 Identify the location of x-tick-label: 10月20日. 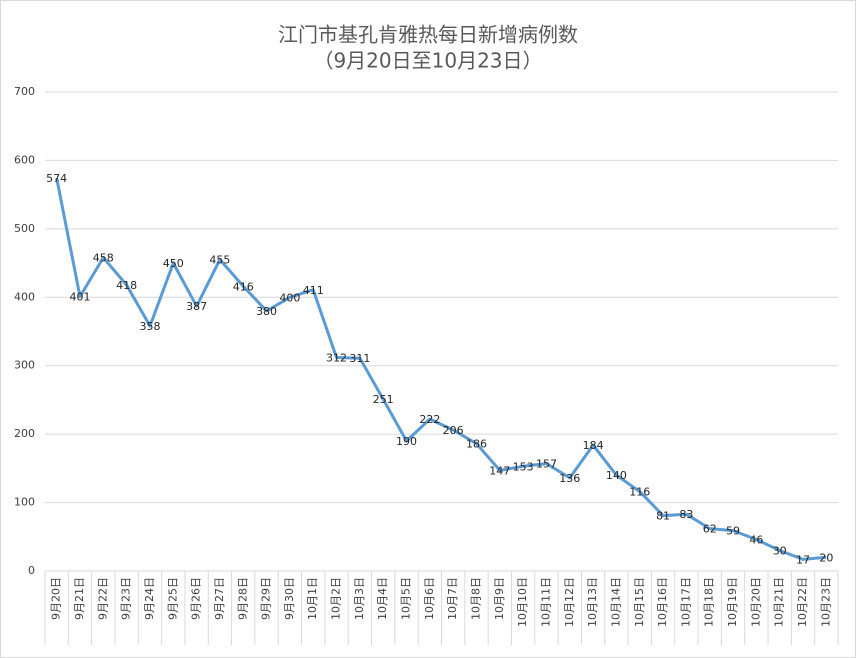
(755, 602).